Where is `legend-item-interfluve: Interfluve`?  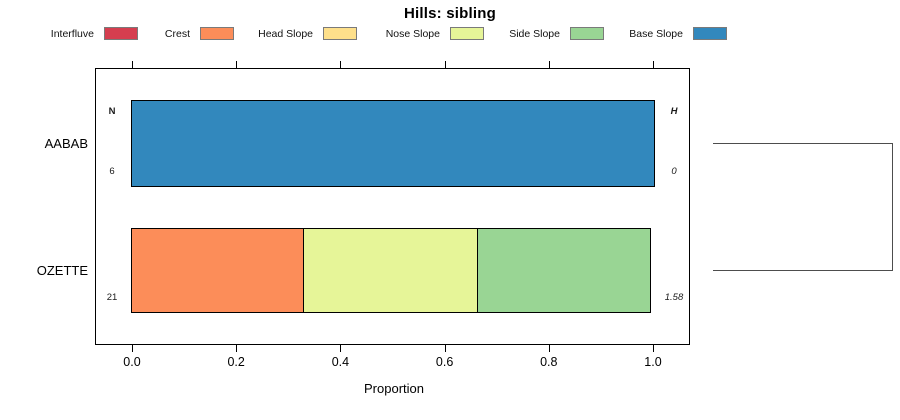
legend-item-interfluve: Interfluve is located at coordinates (94, 33).